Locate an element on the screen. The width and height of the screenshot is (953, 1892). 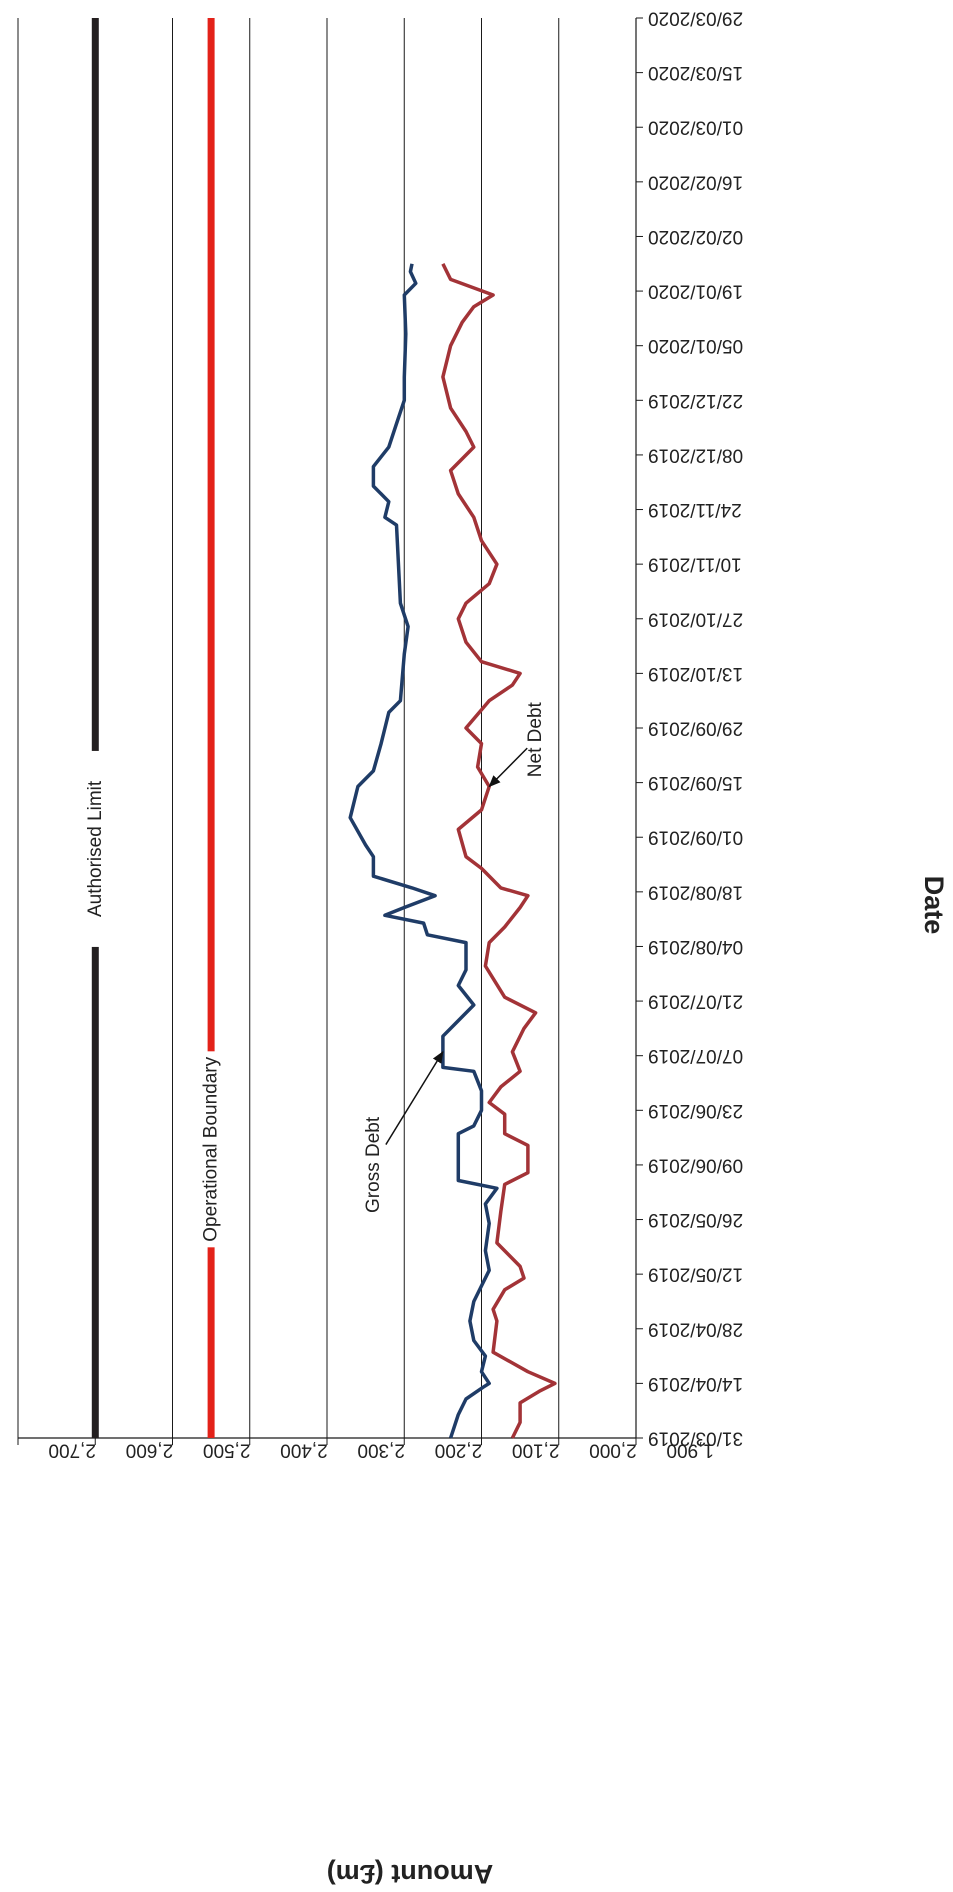
date-tick-label: 16/02/2020 is located at coordinates (695, 181).